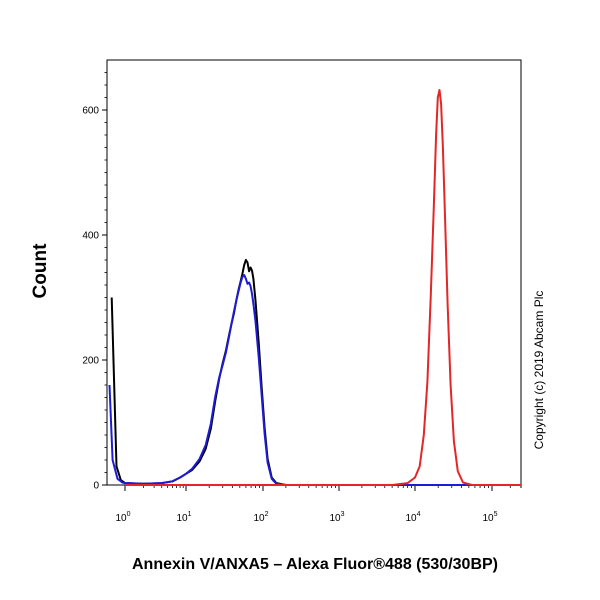  I want to click on x-tick-label: 10⁵, so click(489, 517).